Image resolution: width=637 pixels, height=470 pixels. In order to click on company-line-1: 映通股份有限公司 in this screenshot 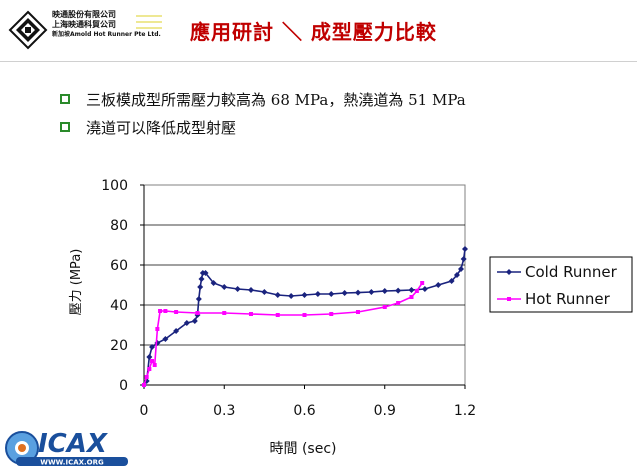, I will do `click(84, 14)`.